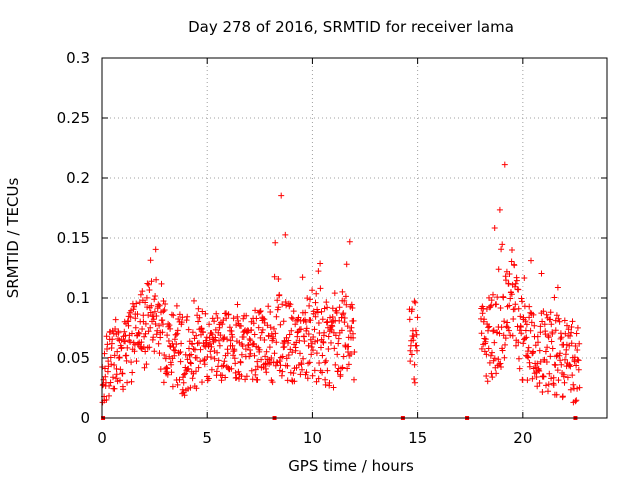  Describe the element at coordinates (73, 118) in the screenshot. I see `y-tick-label: 0.25` at that location.